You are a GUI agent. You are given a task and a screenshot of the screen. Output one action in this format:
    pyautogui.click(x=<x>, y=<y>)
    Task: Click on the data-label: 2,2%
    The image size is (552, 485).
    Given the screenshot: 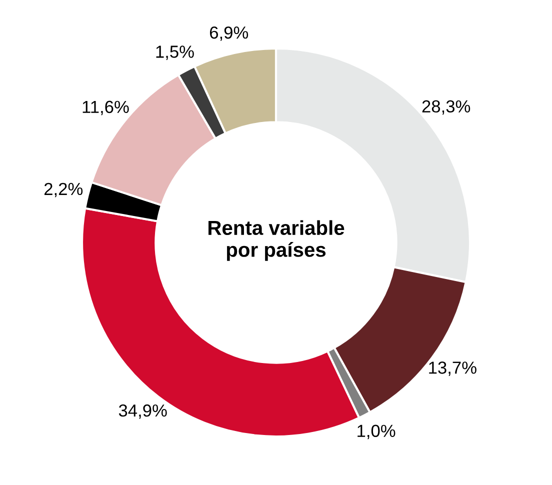 What is the action you would take?
    pyautogui.click(x=63, y=190)
    